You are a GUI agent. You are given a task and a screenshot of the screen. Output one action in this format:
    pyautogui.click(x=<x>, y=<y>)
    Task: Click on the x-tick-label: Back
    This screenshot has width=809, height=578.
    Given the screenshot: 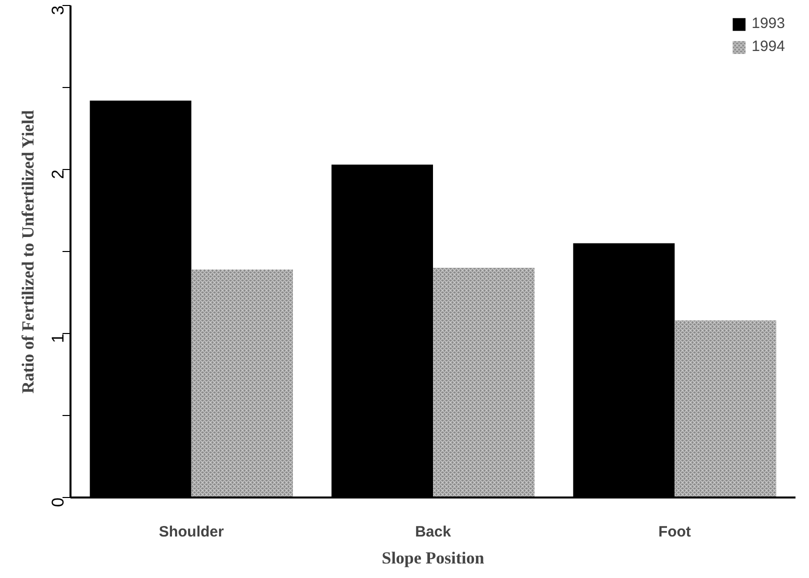 What is the action you would take?
    pyautogui.click(x=433, y=532)
    